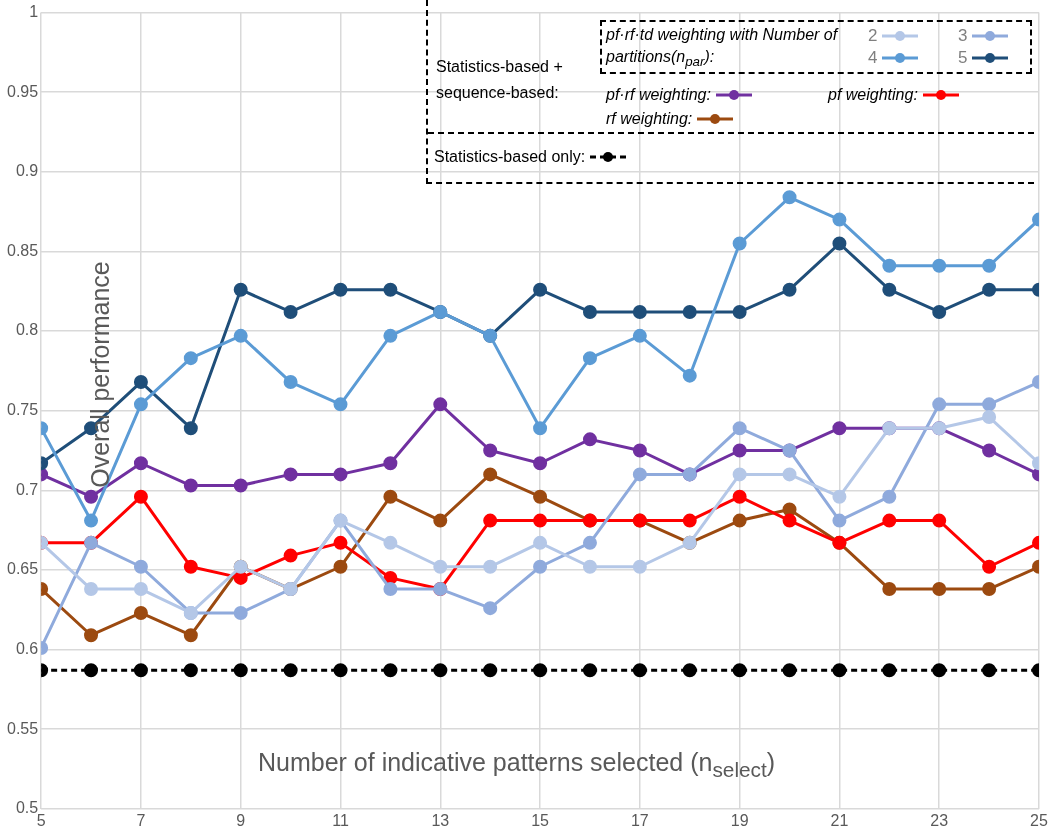 The width and height of the screenshot is (1057, 838). I want to click on y-tick-label: 1, so click(34, 12).